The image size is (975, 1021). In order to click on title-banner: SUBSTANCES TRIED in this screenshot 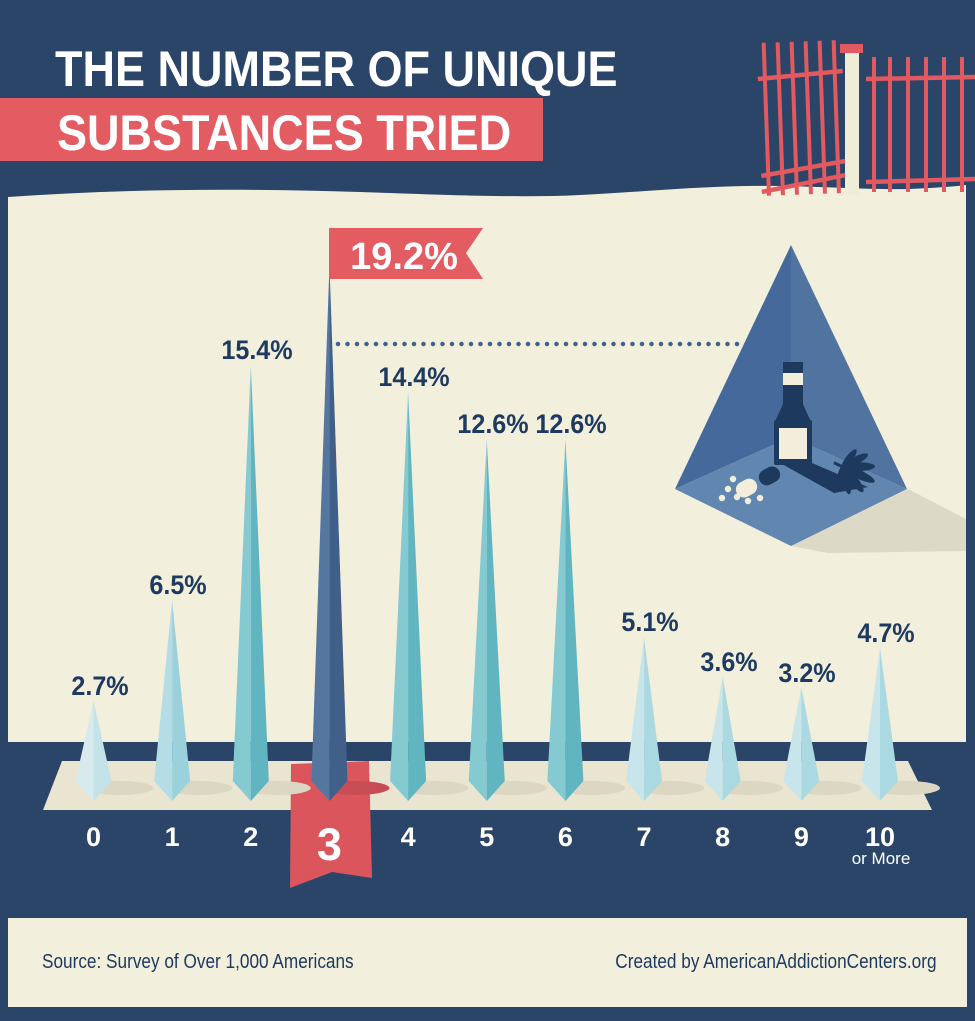, I will do `click(271, 129)`.